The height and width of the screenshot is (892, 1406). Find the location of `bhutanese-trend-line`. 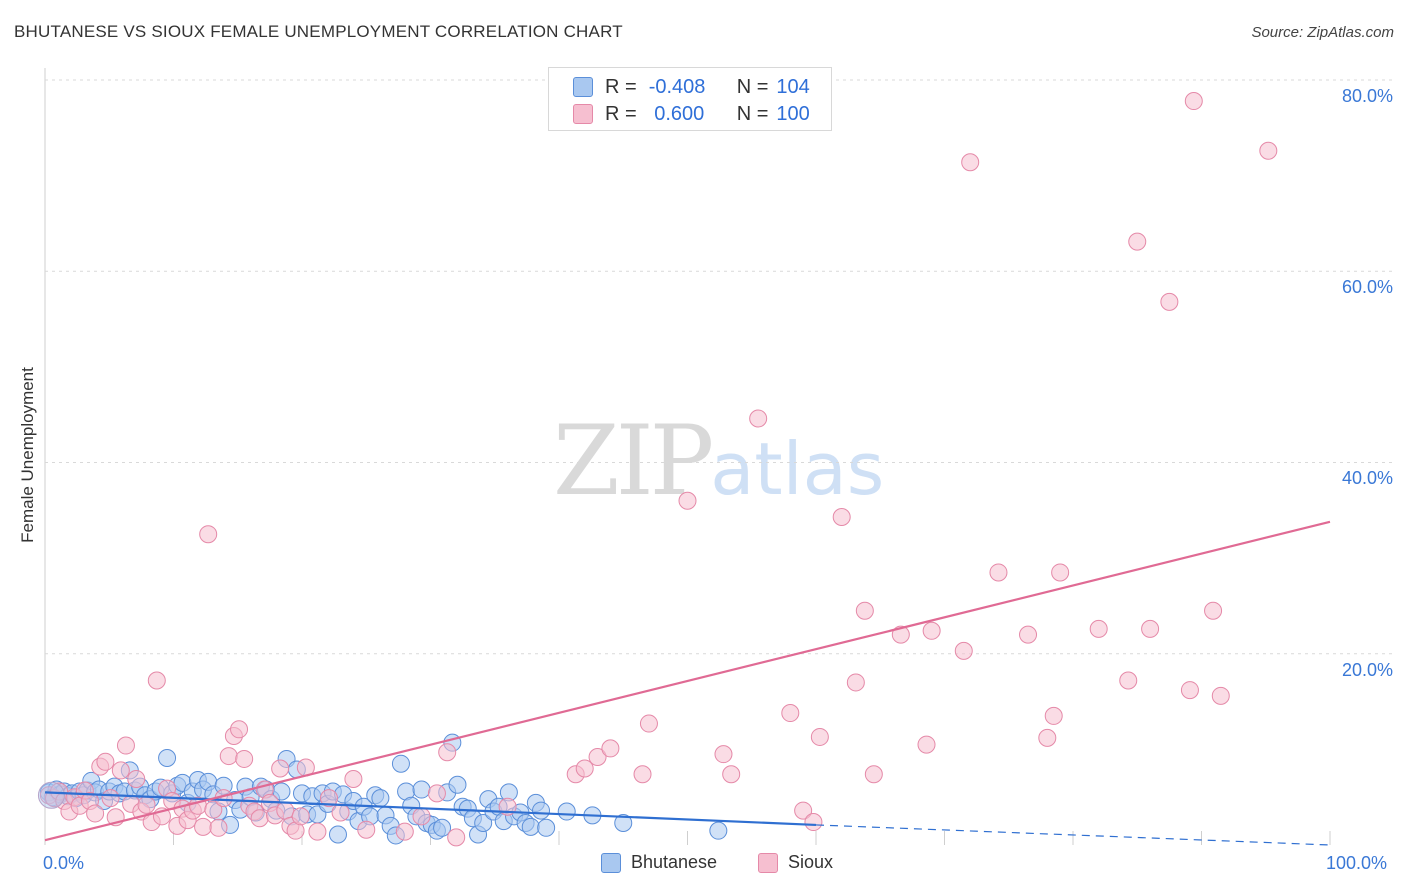

bhutanese-trend-line is located at coordinates (430, 809).